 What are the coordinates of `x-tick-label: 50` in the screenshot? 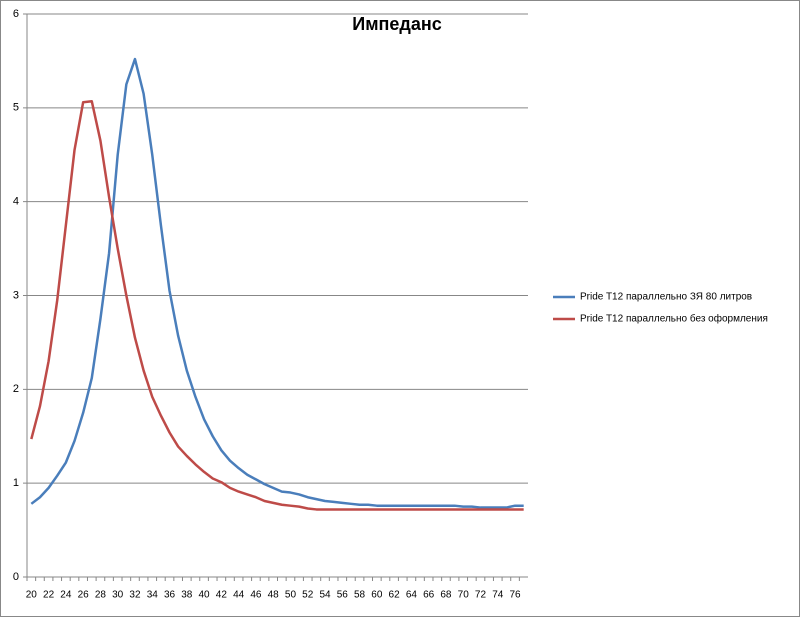 It's located at (291, 595).